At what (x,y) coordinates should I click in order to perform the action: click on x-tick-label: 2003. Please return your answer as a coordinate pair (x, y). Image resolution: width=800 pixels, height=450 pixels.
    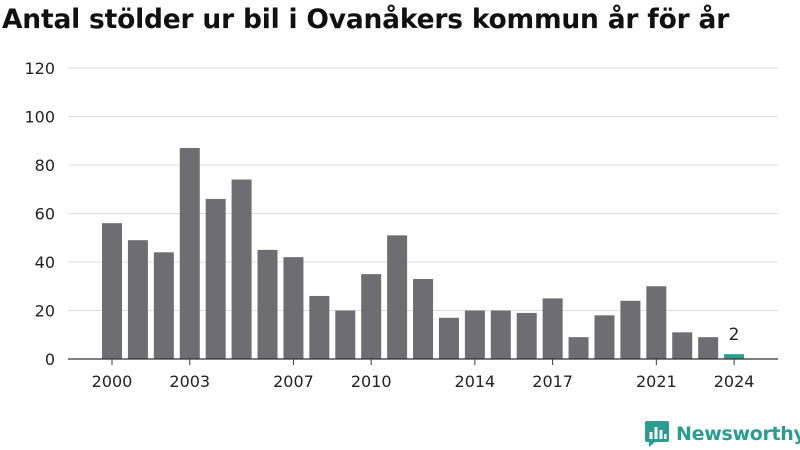
    Looking at the image, I should click on (189, 381).